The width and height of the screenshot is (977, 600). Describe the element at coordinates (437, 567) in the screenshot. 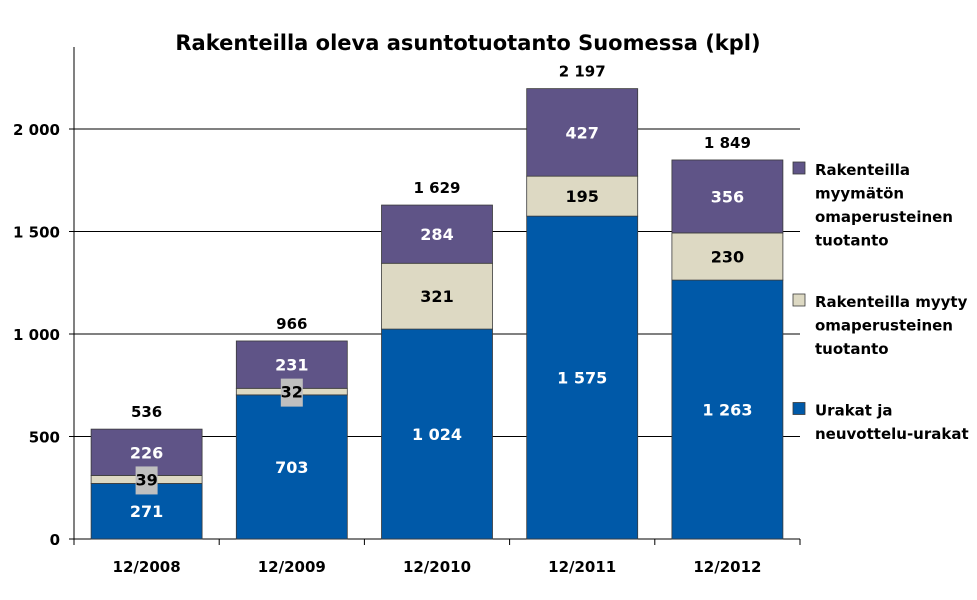

I see `x-tick-label: 12/2010` at that location.